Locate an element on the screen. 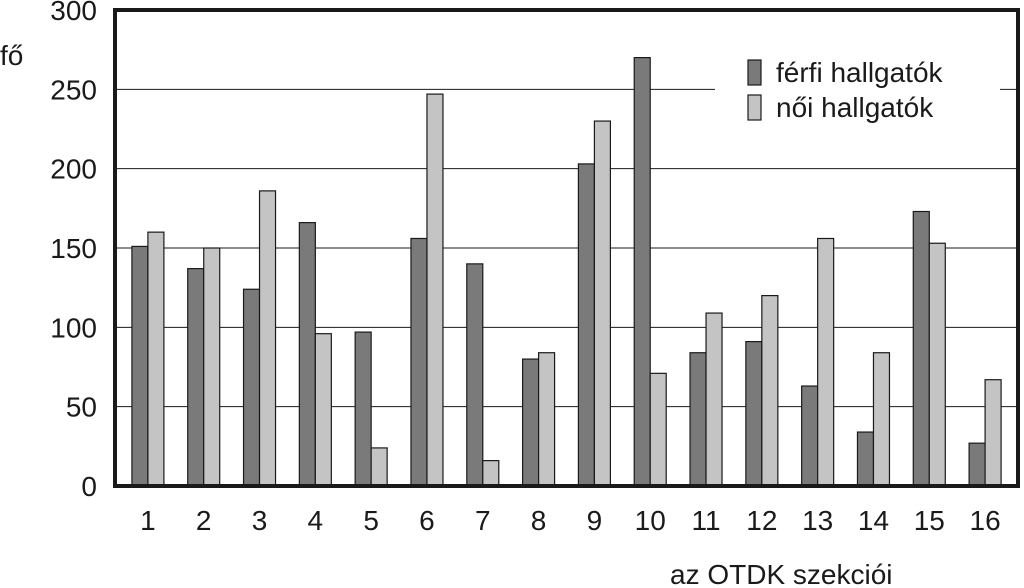 The image size is (1024, 588). y-tick-label: 150 is located at coordinates (73, 248).